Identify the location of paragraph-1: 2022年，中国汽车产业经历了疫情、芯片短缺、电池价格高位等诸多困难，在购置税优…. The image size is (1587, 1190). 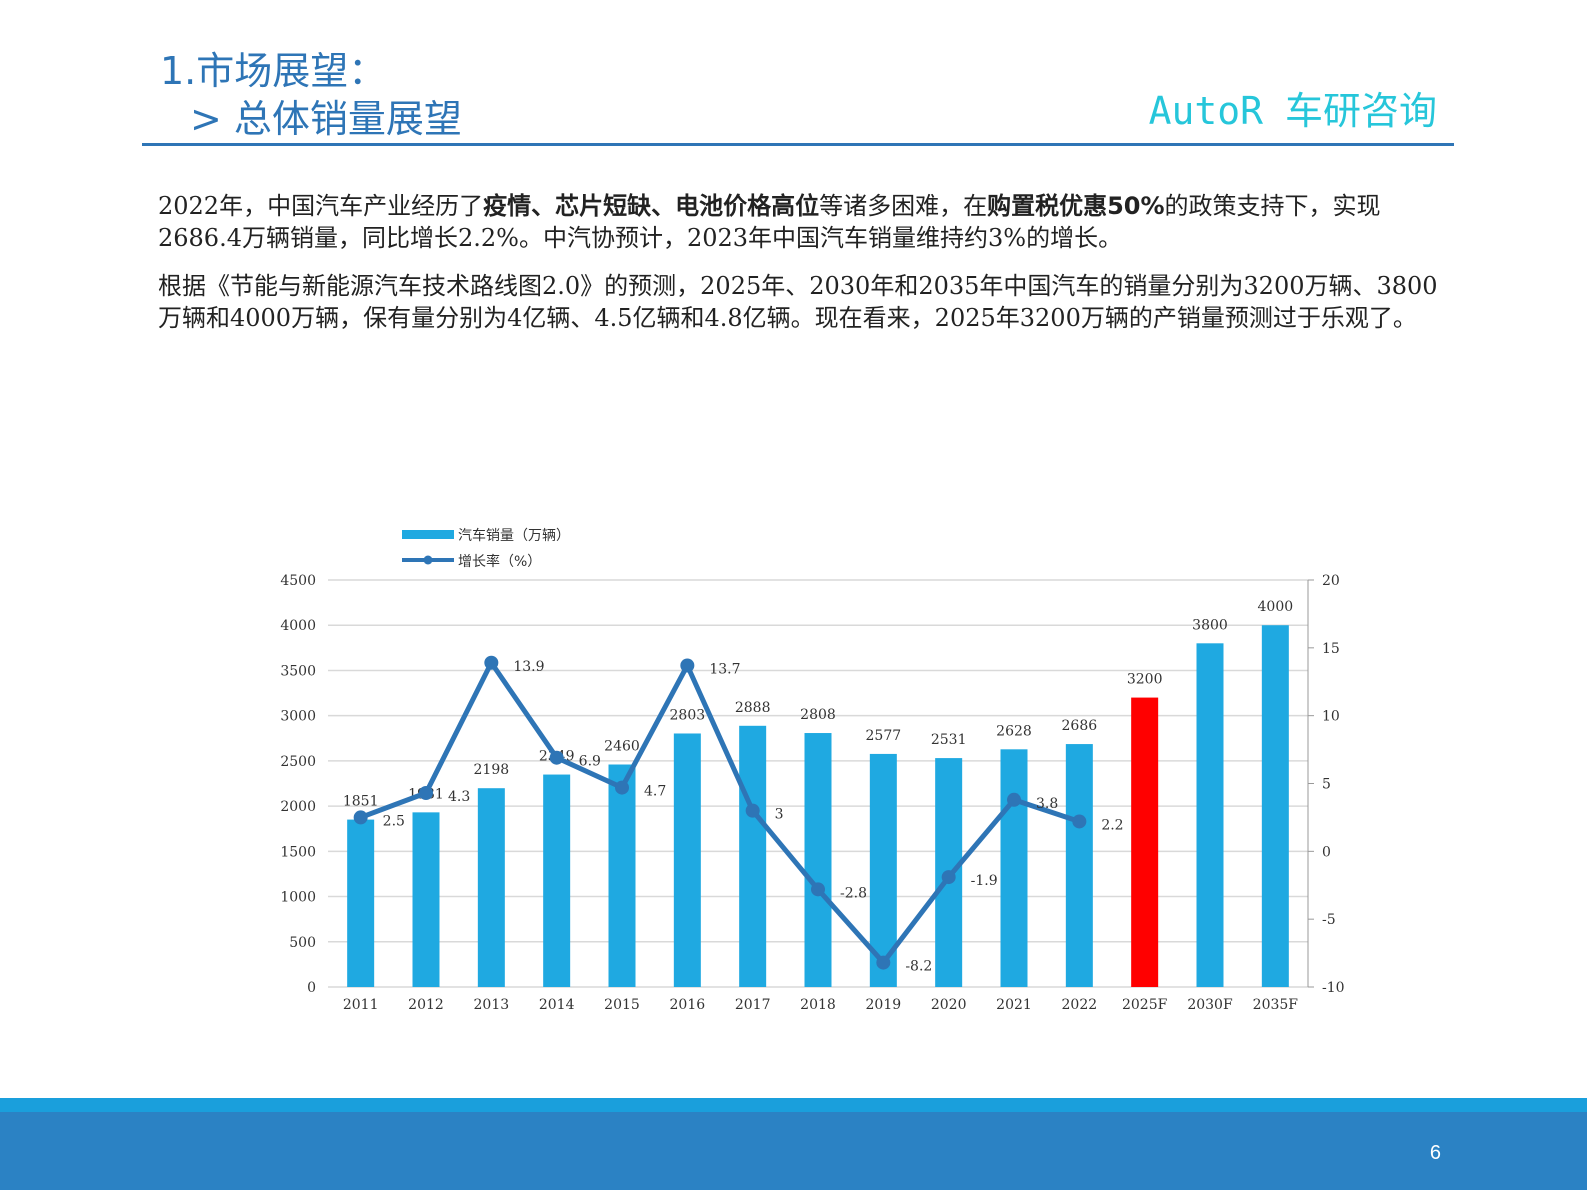
(803, 222).